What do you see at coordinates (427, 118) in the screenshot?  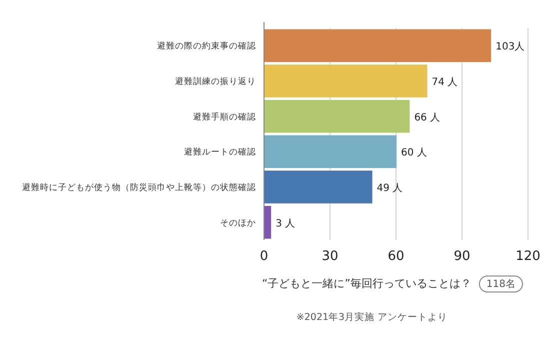 I see `data-label: 66 人` at bounding box center [427, 118].